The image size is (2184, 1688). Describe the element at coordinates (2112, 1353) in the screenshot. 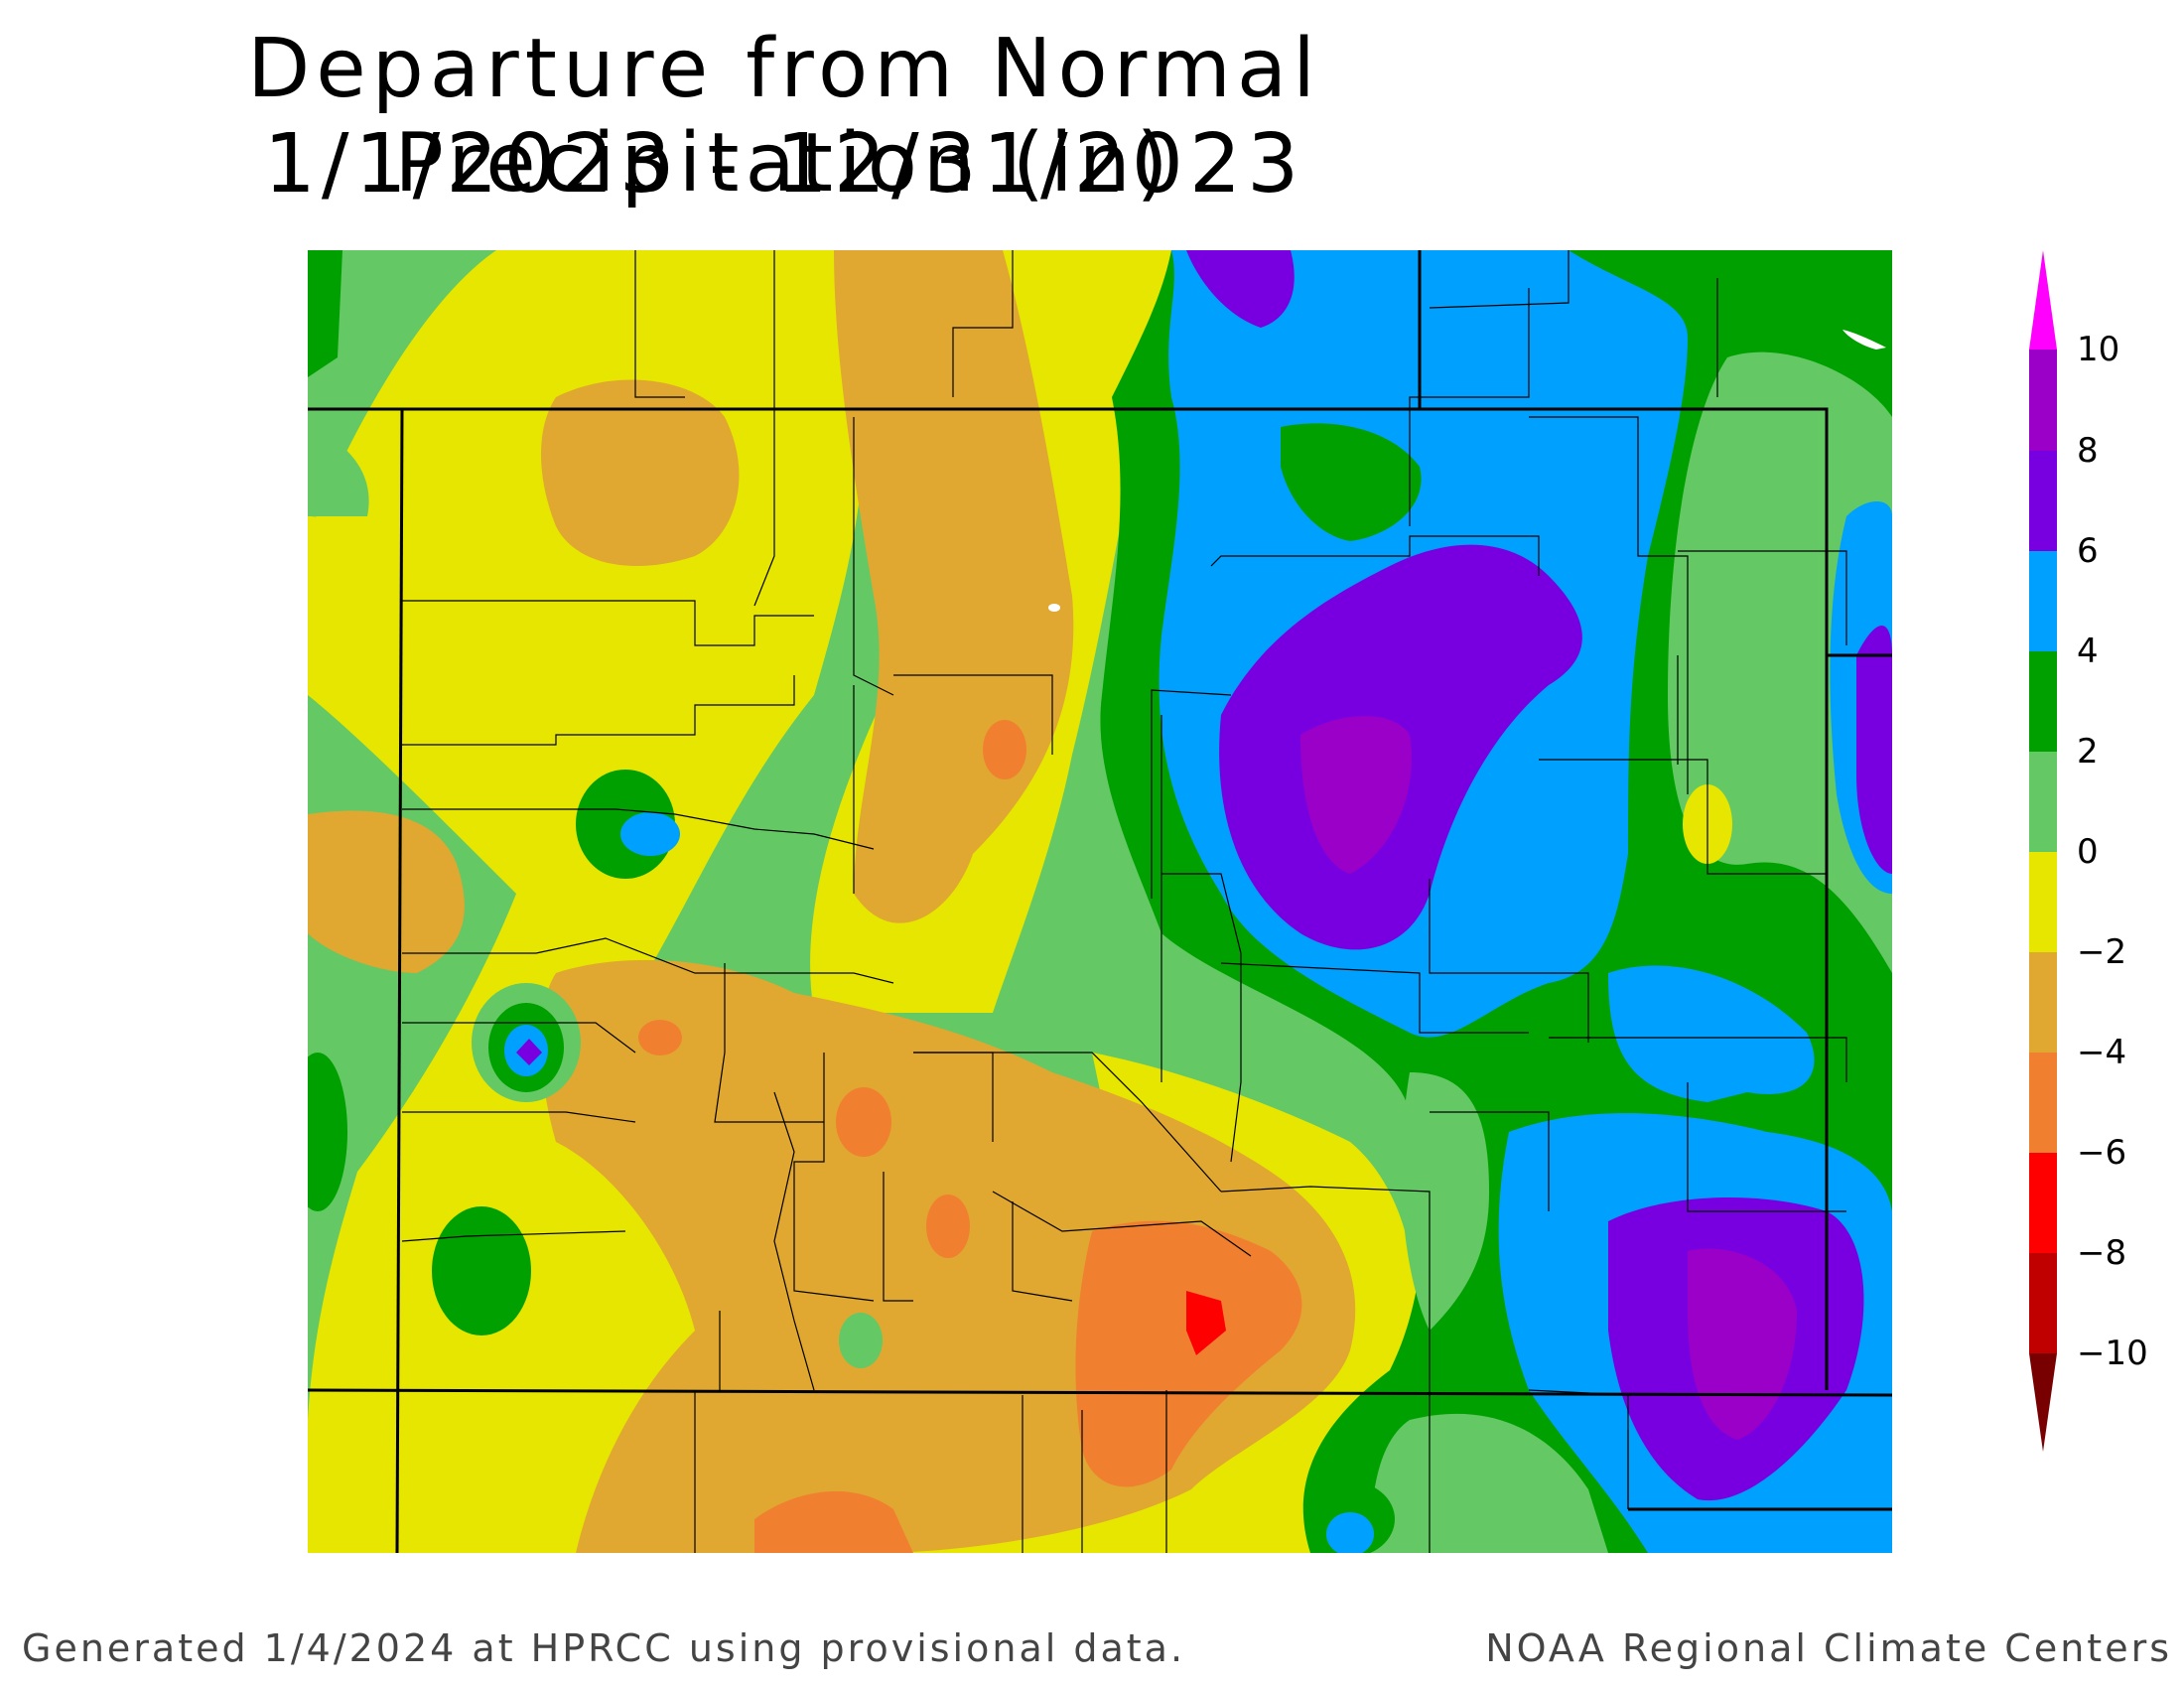

I see `legend-label-neg10: −10` at that location.